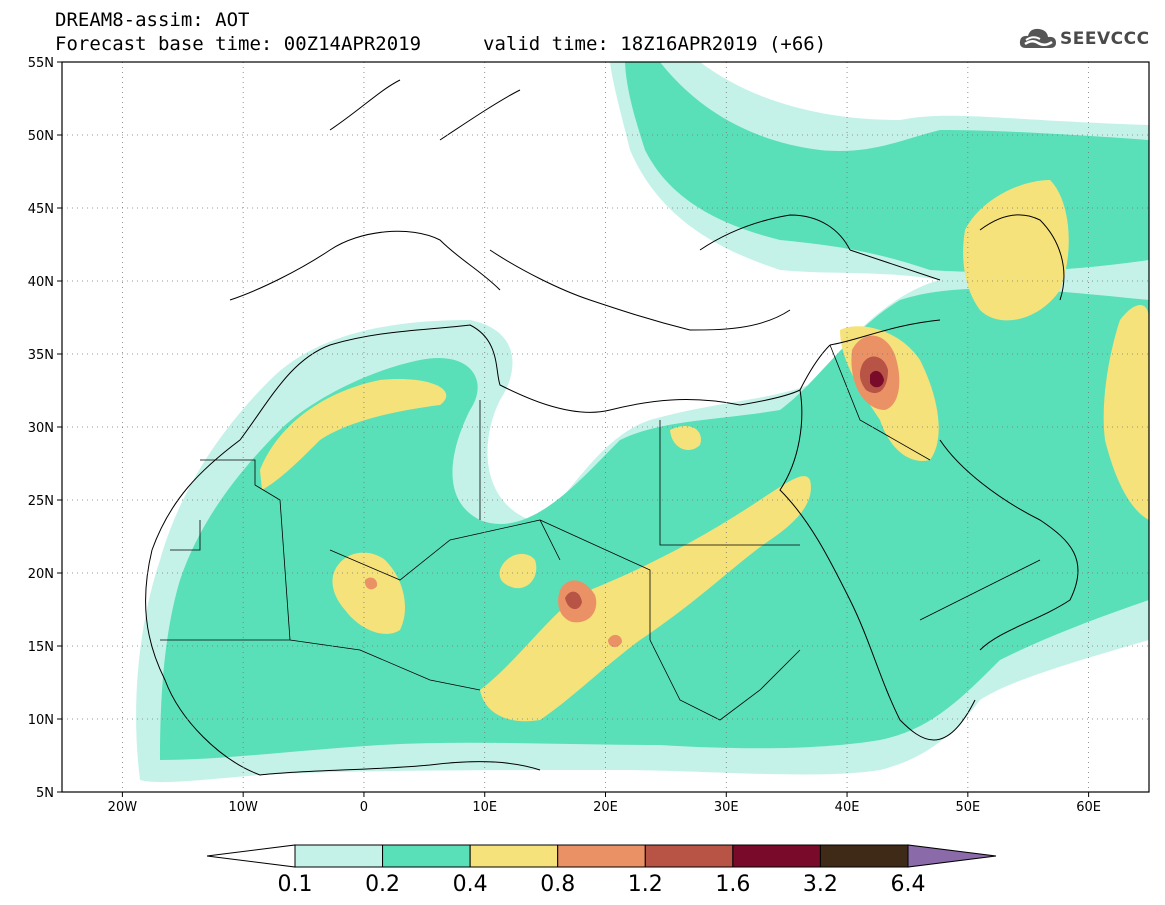 The height and width of the screenshot is (905, 1165). I want to click on map-title: DREAM8-assim: AOT, so click(152, 20).